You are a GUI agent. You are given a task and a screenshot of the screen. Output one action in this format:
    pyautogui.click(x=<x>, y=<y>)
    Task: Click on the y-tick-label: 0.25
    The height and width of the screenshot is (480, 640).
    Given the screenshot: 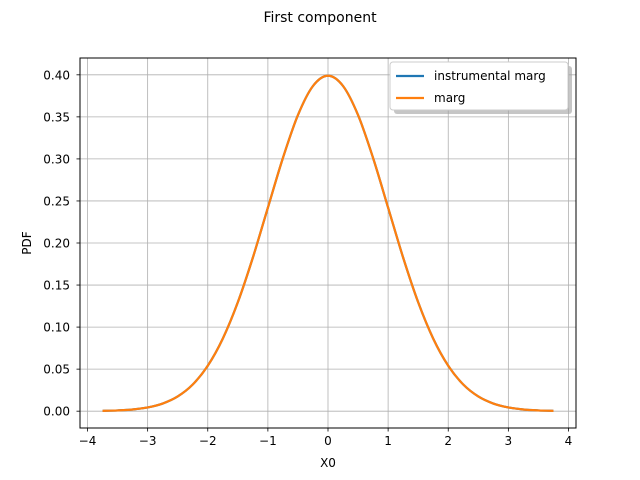 What is the action you would take?
    pyautogui.click(x=56, y=201)
    